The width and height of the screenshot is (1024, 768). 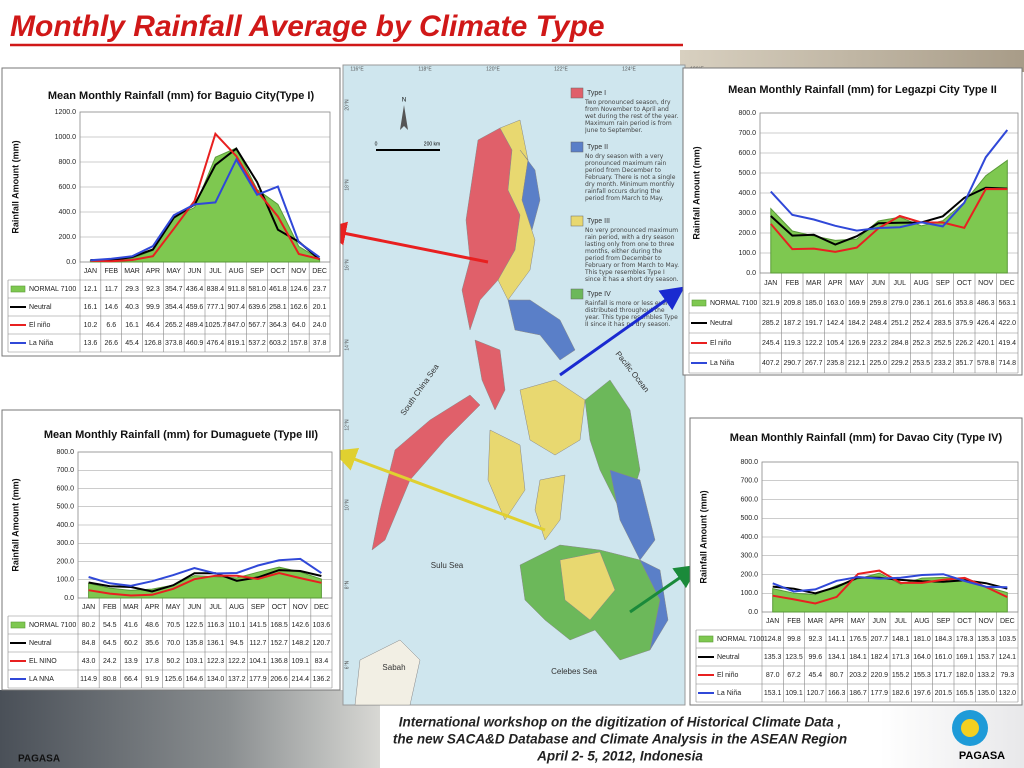 What do you see at coordinates (964, 323) in the screenshot?
I see `table-value: 375.9` at bounding box center [964, 323].